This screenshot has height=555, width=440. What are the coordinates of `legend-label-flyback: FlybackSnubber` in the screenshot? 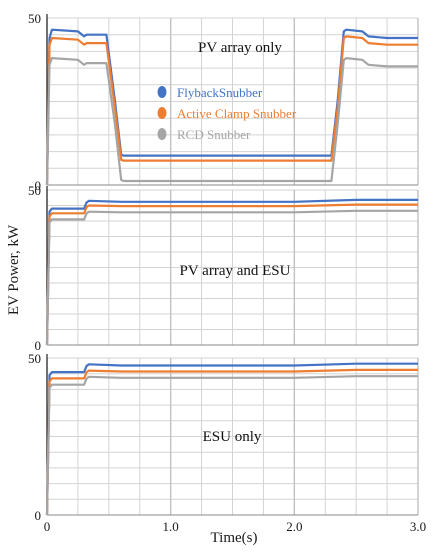 It's located at (220, 92).